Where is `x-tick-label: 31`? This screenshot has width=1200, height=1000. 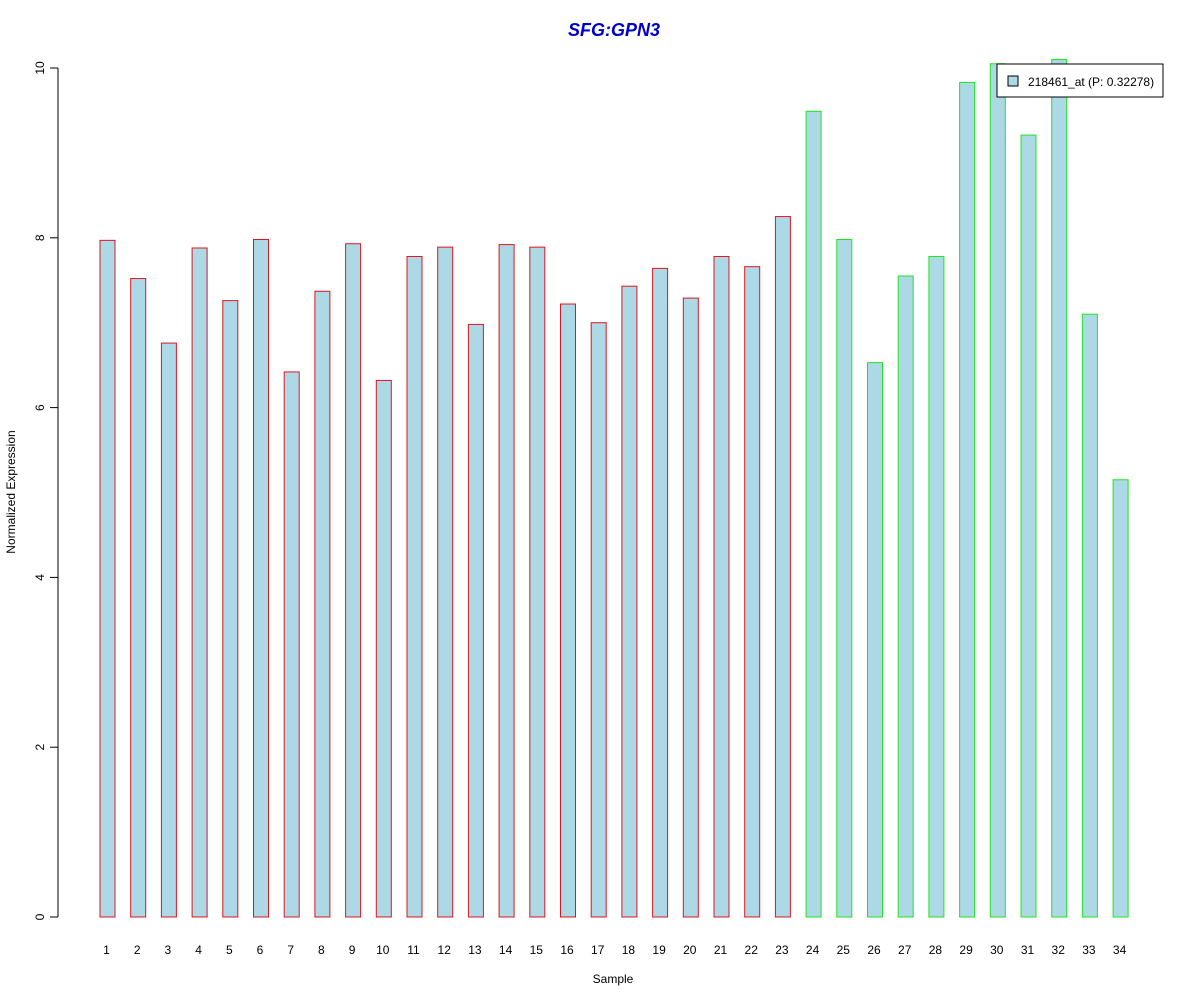 x-tick-label: 31 is located at coordinates (1028, 950).